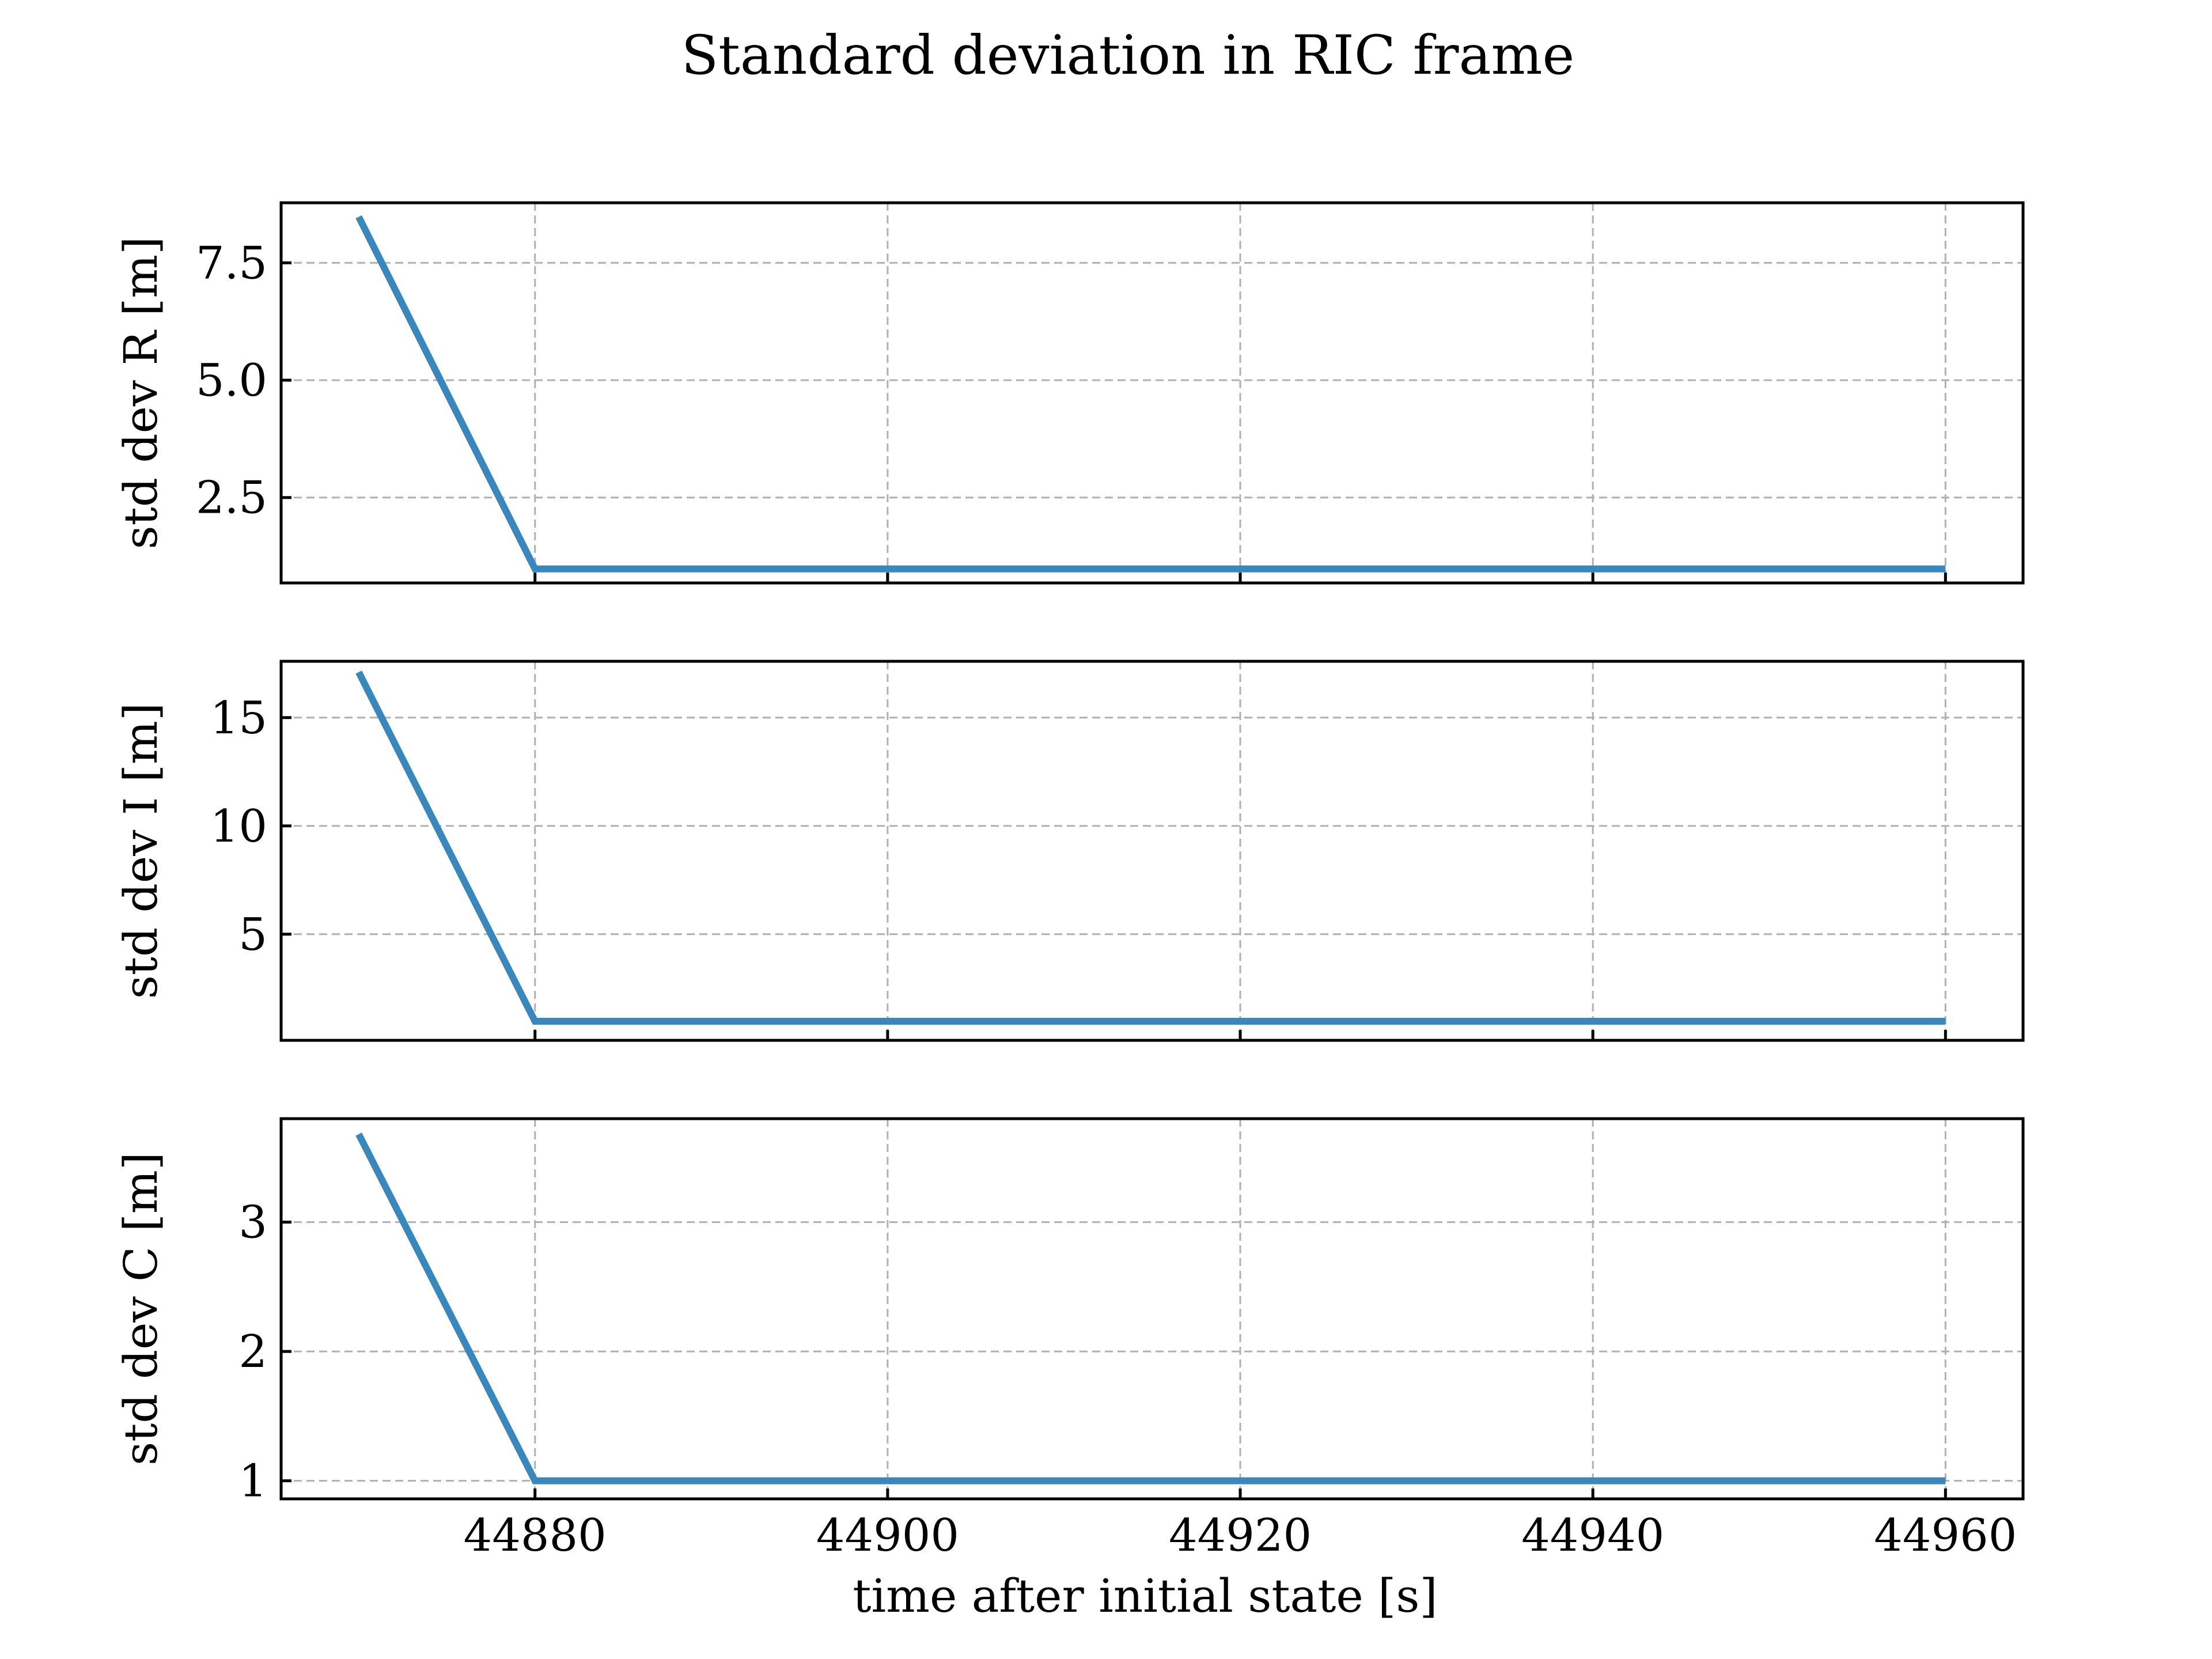  What do you see at coordinates (252, 1482) in the screenshot?
I see `y-tick-label: 1` at bounding box center [252, 1482].